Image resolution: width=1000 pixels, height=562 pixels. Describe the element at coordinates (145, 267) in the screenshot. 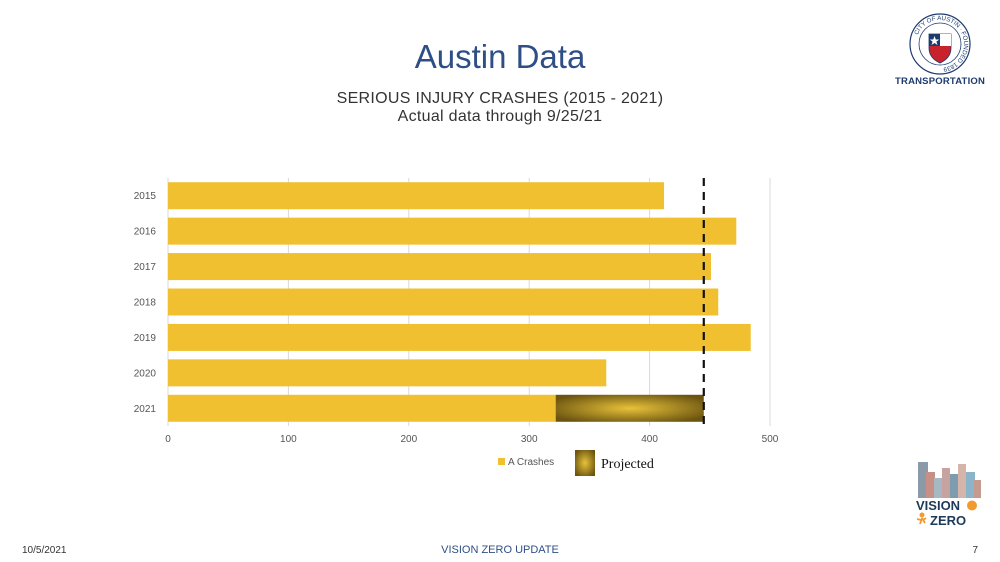

I see `y-tick-label: 2017` at that location.